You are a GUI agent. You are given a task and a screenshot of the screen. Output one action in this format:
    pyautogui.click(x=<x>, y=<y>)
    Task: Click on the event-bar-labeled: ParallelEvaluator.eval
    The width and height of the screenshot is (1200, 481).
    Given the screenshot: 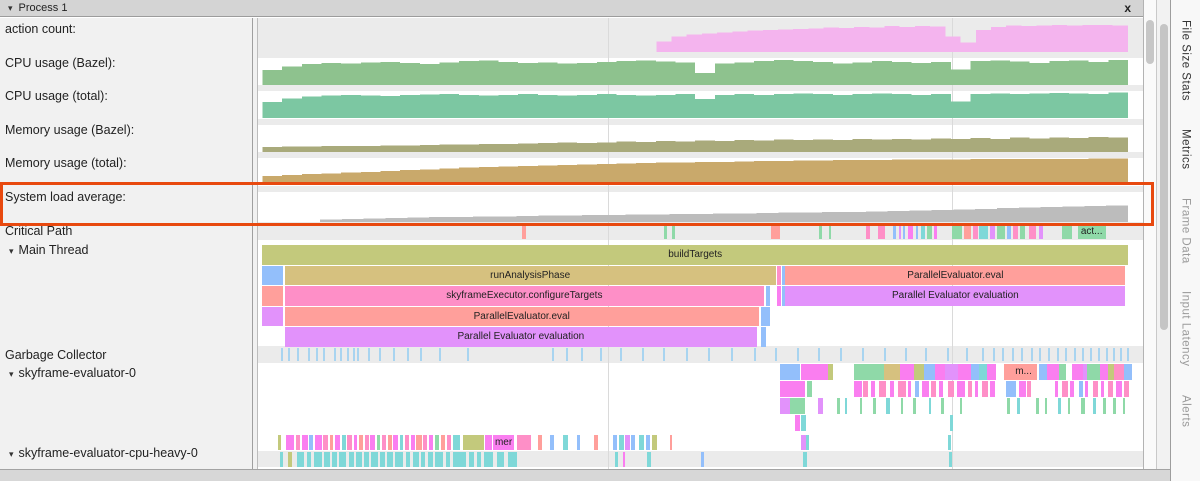 What is the action you would take?
    pyautogui.click(x=521, y=316)
    